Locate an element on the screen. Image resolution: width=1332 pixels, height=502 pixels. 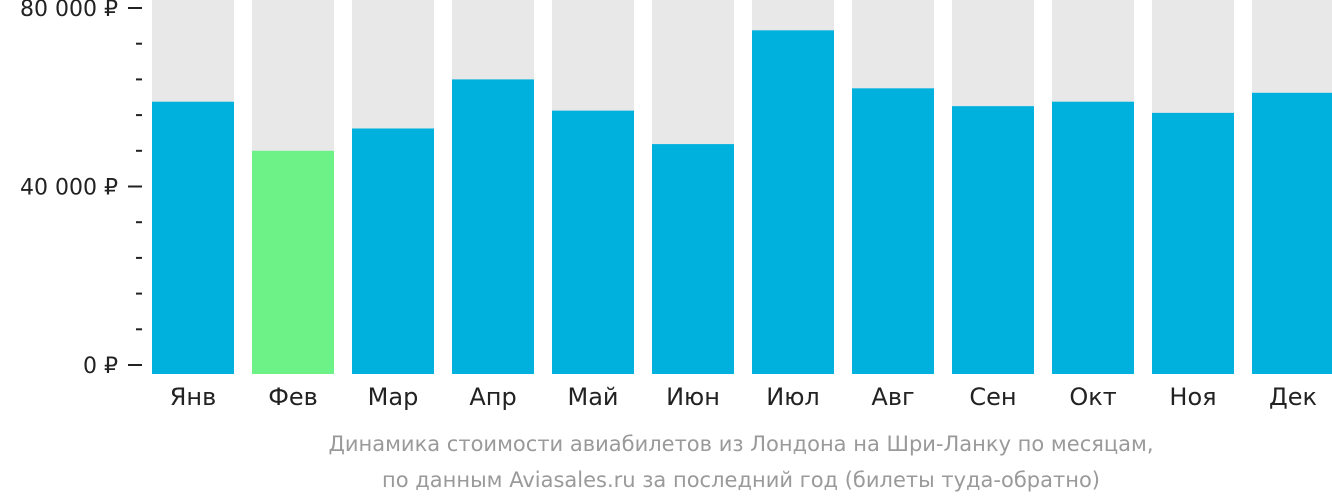
x-tick-label: Сен is located at coordinates (992, 397).